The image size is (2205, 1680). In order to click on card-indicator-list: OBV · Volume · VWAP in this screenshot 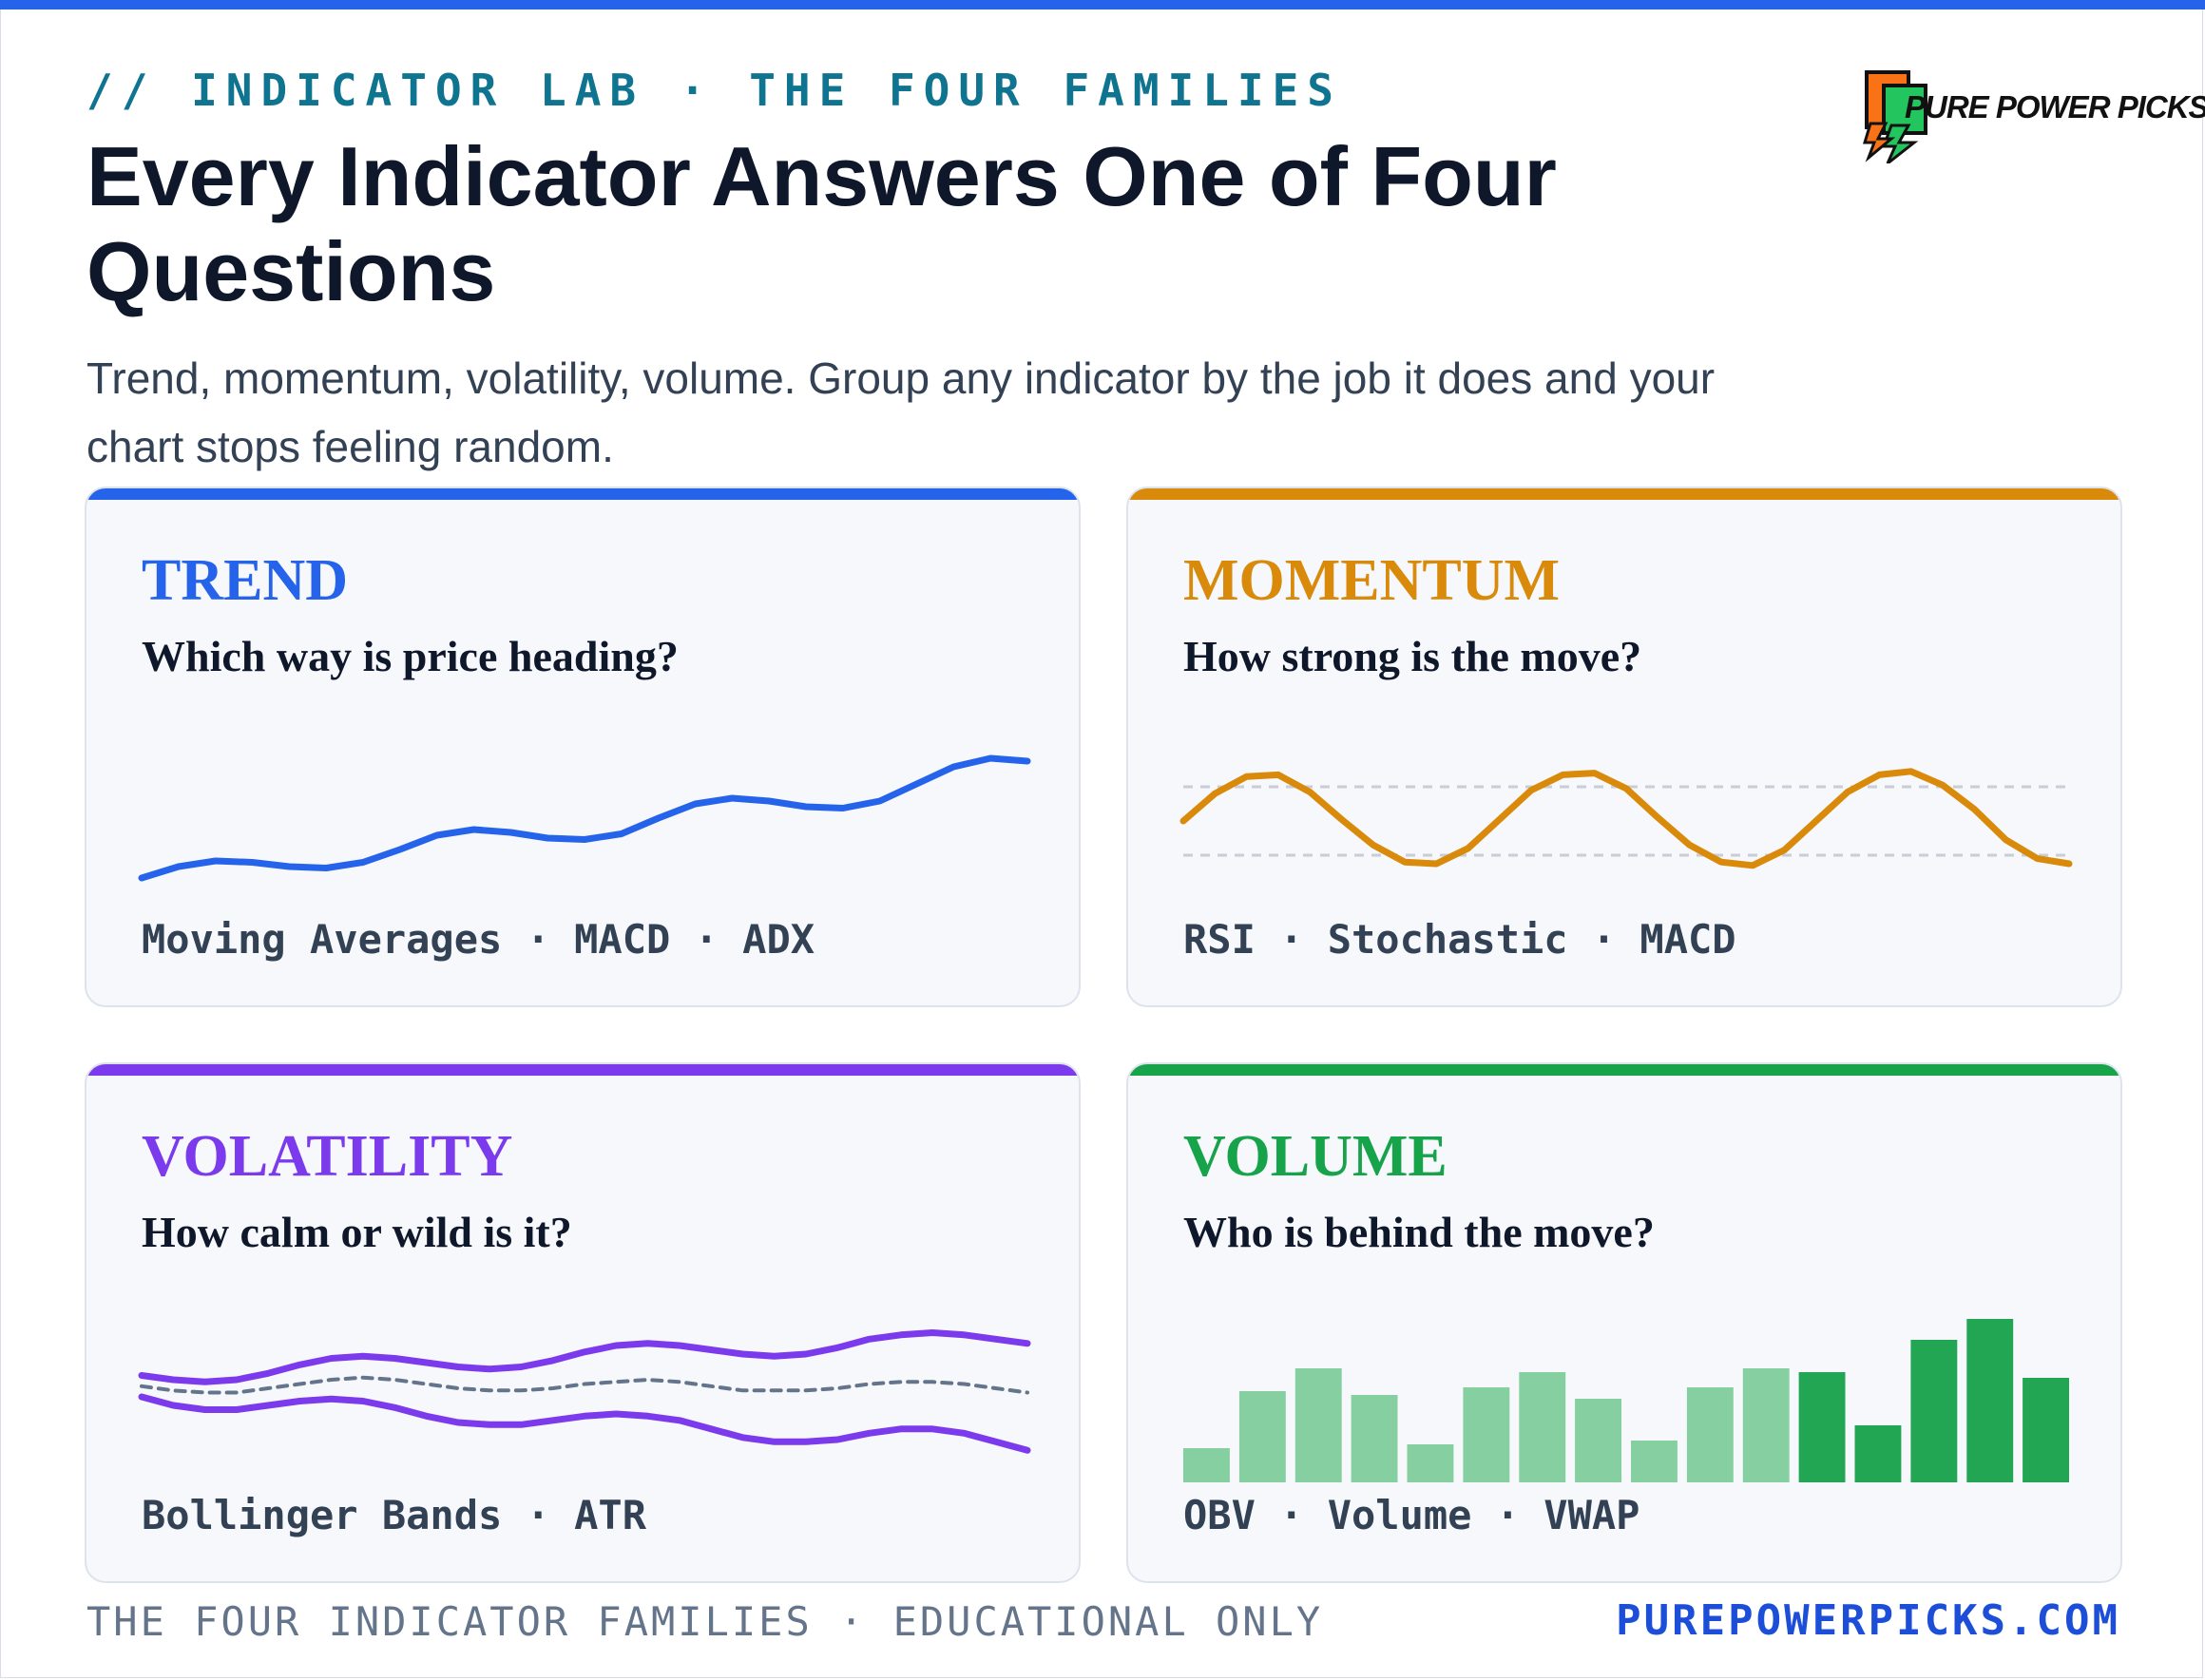, I will do `click(1411, 1515)`.